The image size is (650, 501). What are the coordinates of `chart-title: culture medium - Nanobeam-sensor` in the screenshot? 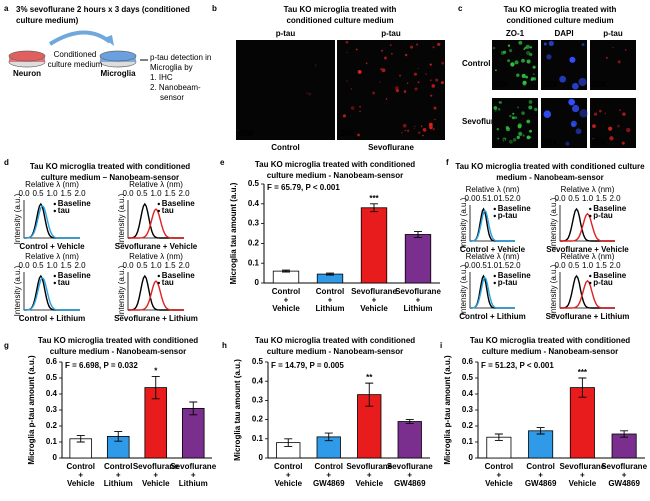 It's located at (550, 351).